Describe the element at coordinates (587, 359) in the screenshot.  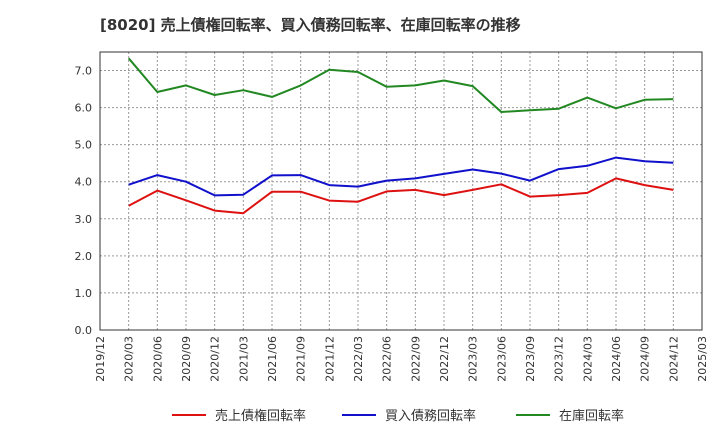
I see `x-tick-label: 2024/03` at that location.